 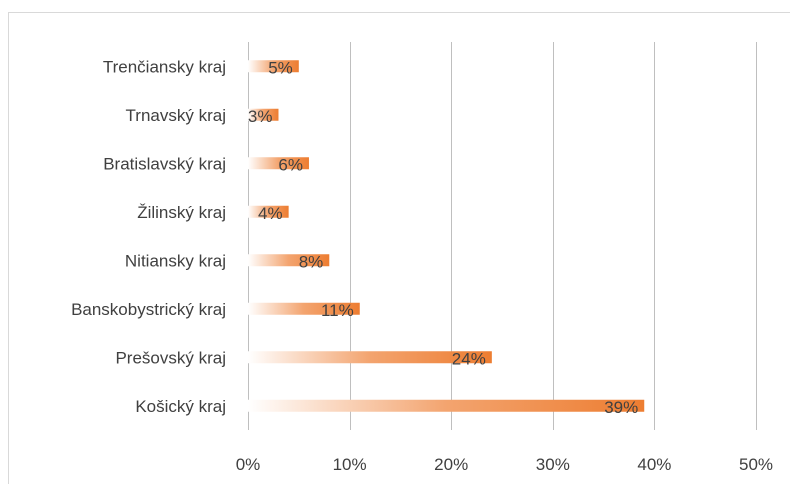 What do you see at coordinates (181, 212) in the screenshot?
I see `category-label: Žilinský kraj` at bounding box center [181, 212].